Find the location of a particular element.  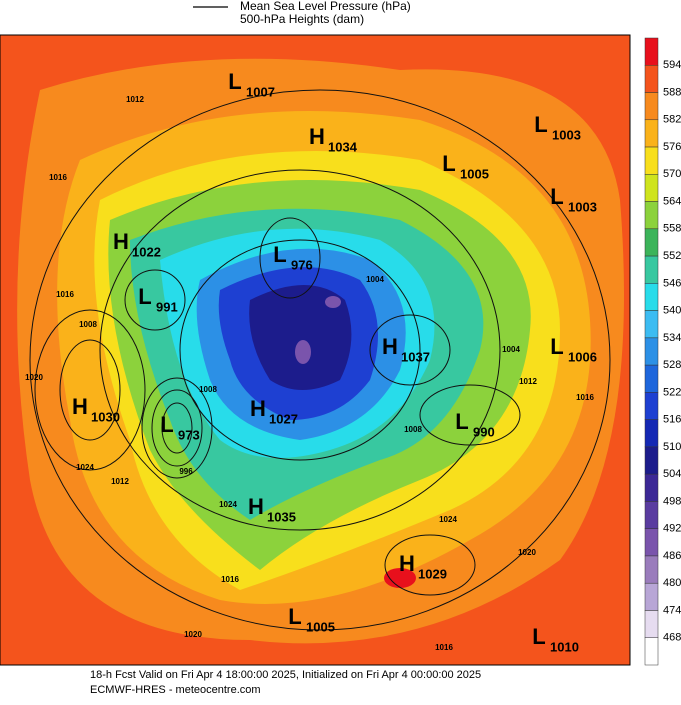

center-pressure: 991 is located at coordinates (167, 306).